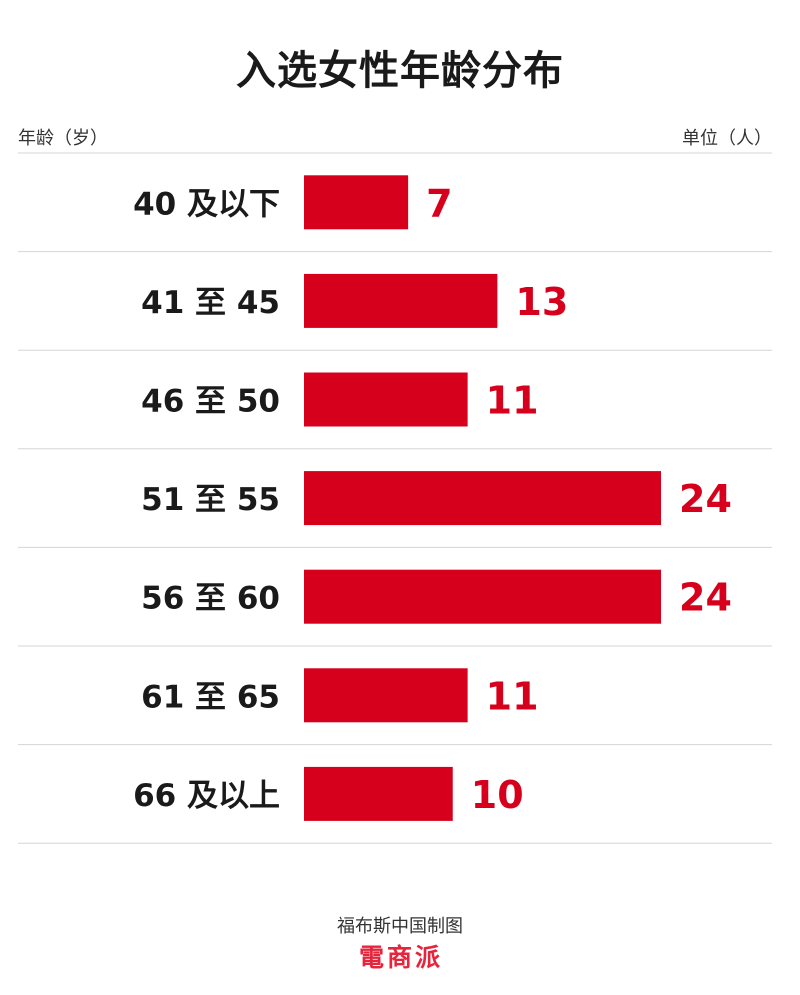  I want to click on value-label: 13, so click(541, 302).